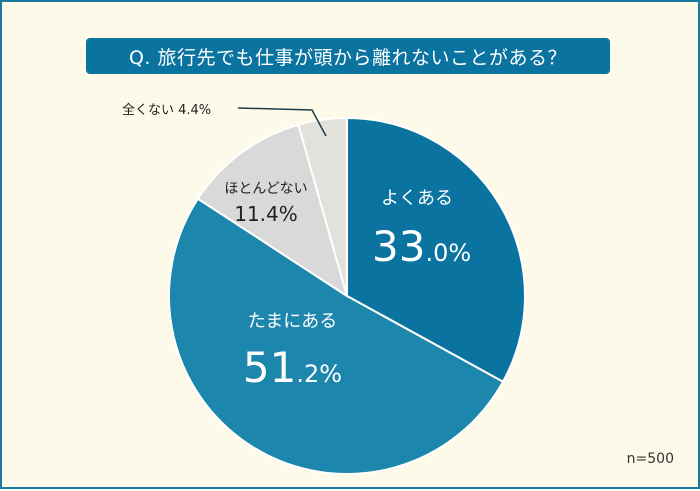 This screenshot has width=700, height=491. What do you see at coordinates (167, 110) in the screenshot?
I see `label-never: 全くない 4.4%` at bounding box center [167, 110].